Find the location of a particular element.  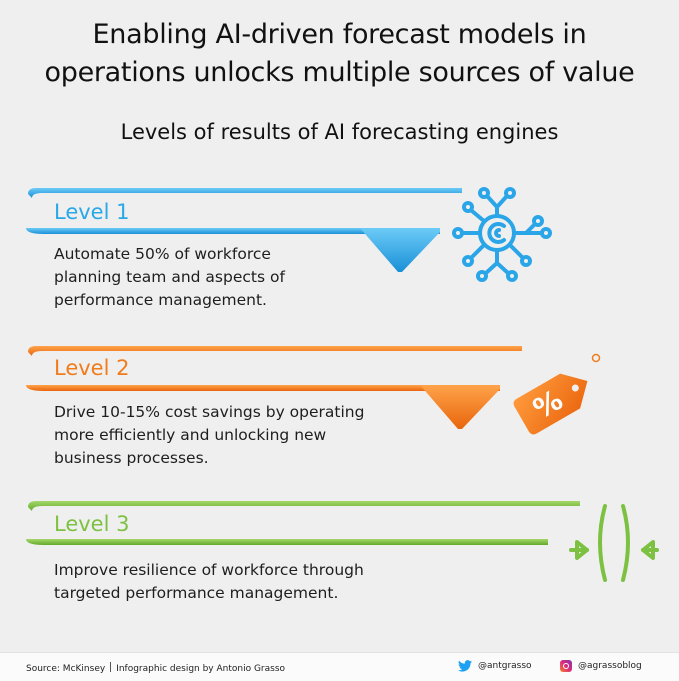

credit-text: Infographic design by Antonio Grasso is located at coordinates (201, 669).